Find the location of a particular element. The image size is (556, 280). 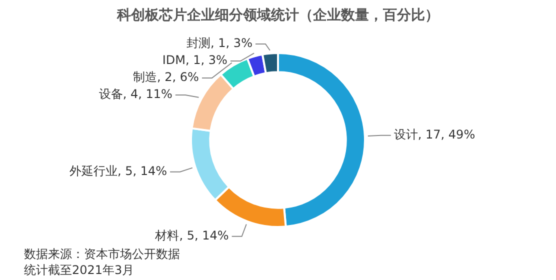

chart-title: 科创板芯片企业细分领域统计（企业数量，百分比） is located at coordinates (277, 15).